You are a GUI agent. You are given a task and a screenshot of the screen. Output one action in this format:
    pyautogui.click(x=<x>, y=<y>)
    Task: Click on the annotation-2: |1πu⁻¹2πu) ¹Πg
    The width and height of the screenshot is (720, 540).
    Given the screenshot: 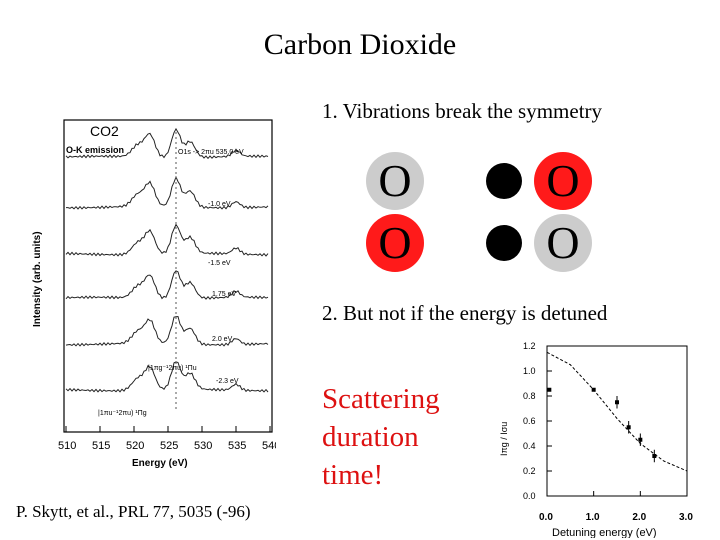 What is the action you would take?
    pyautogui.click(x=122, y=413)
    